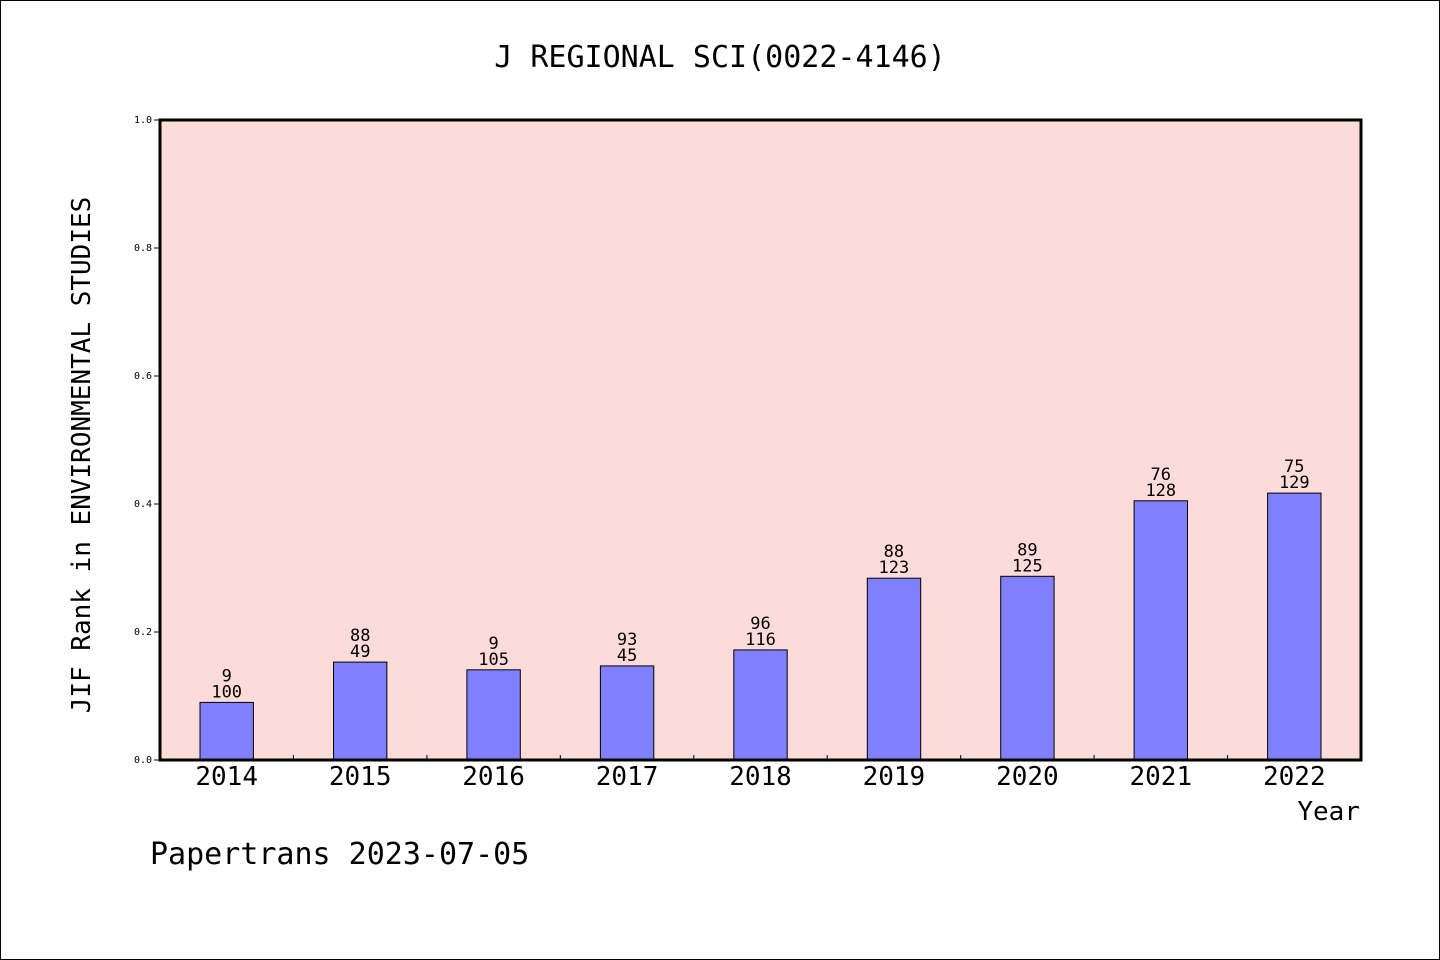 Image resolution: width=1440 pixels, height=960 pixels. Describe the element at coordinates (226, 777) in the screenshot. I see `x-tick-label: 2014` at that location.